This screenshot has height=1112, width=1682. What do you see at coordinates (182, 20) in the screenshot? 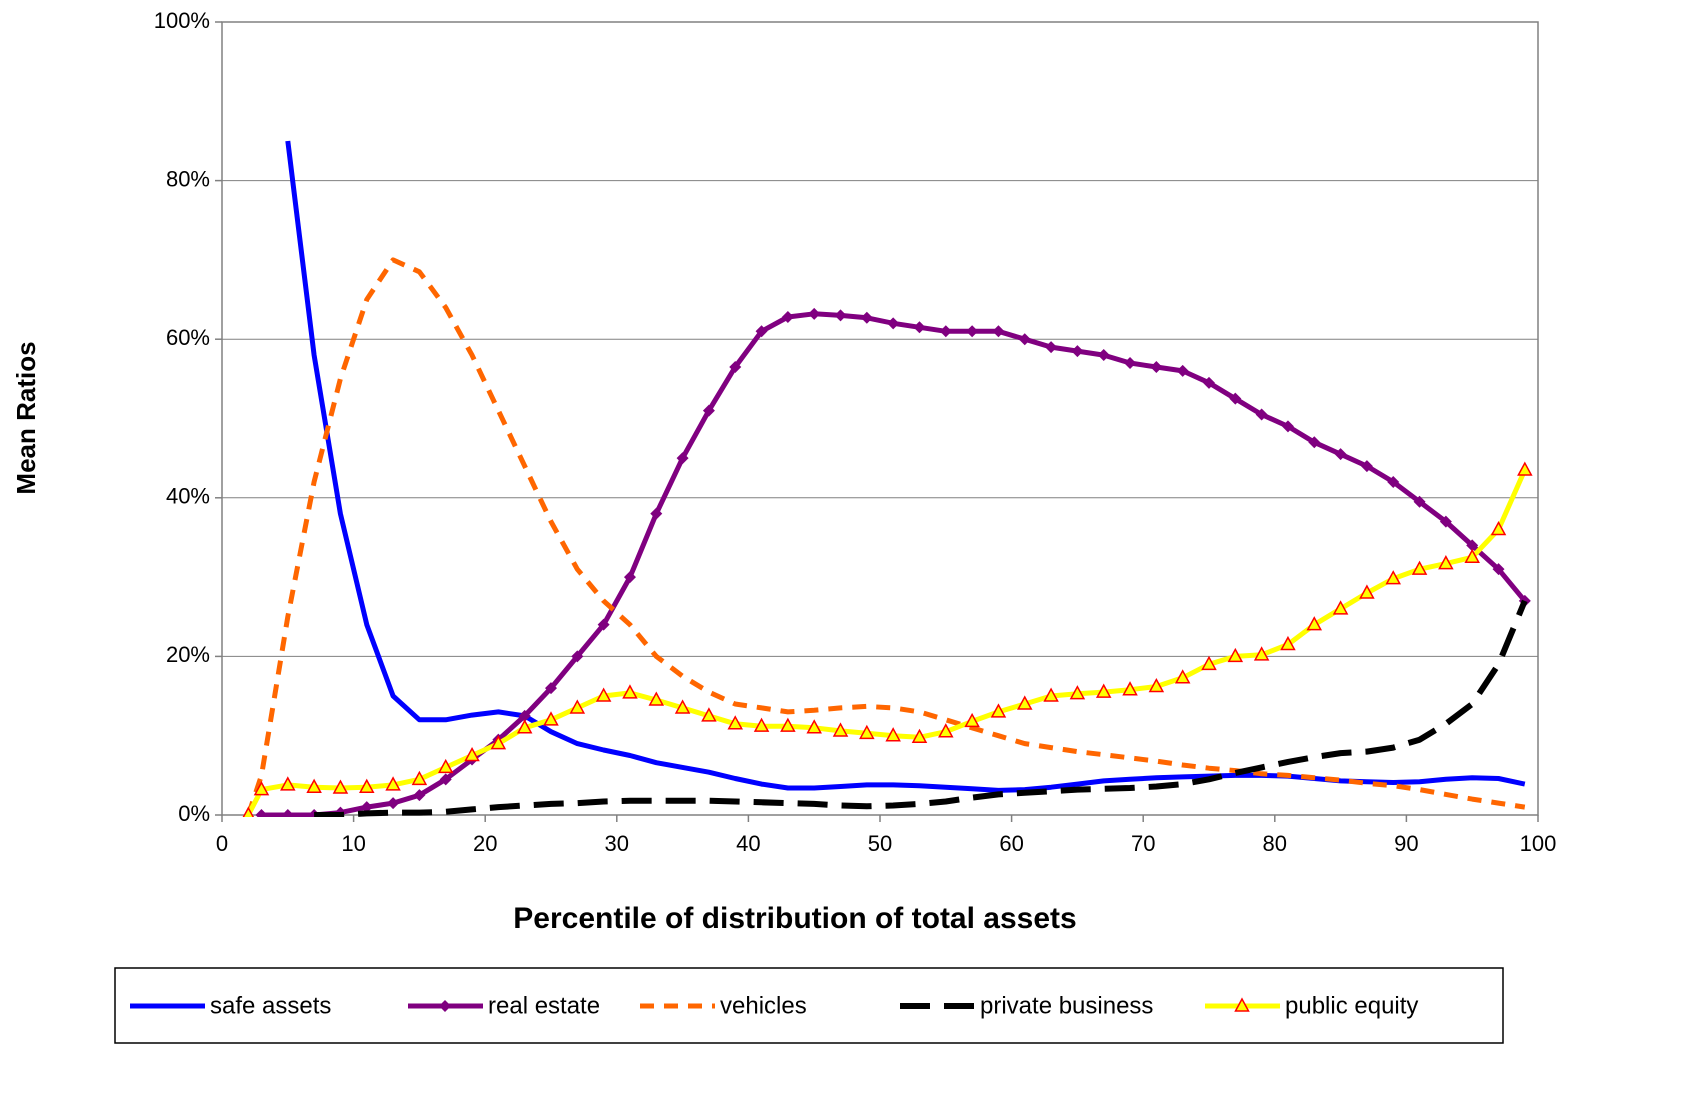
I see `y-tick-label: 100%` at bounding box center [182, 20].